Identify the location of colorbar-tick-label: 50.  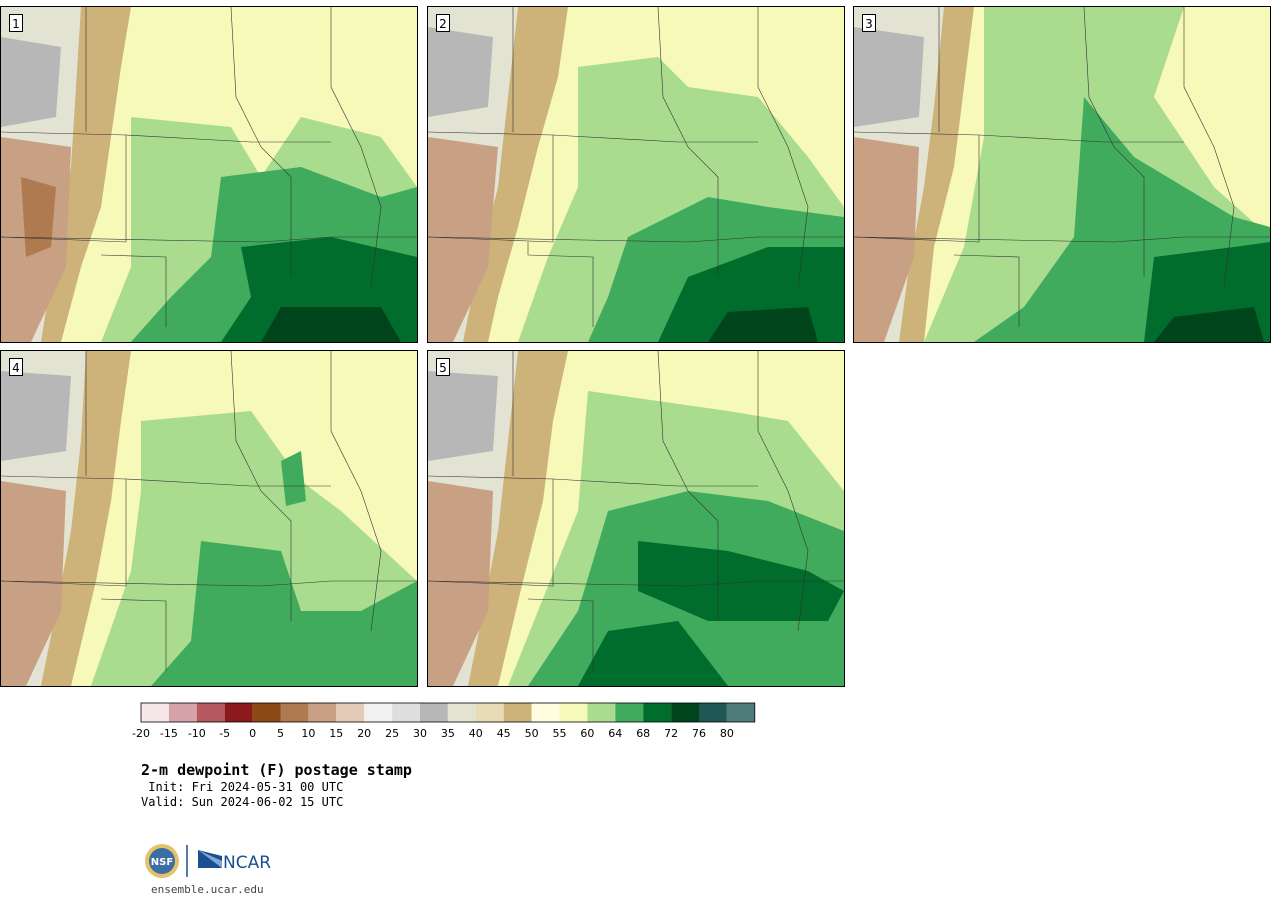
(531, 733).